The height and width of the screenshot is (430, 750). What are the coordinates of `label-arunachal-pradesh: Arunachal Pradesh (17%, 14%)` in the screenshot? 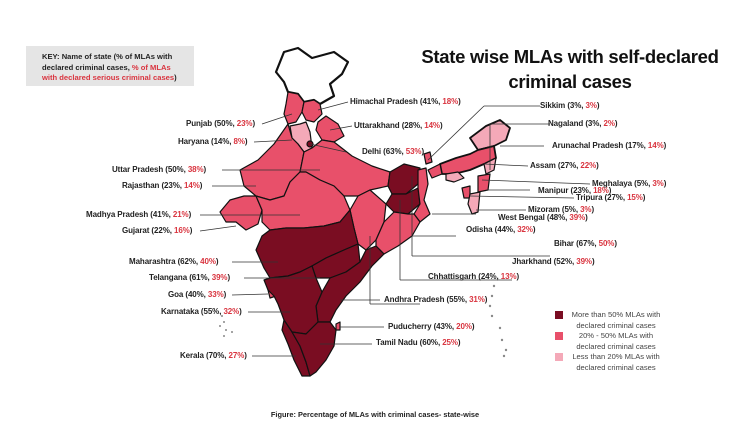 It's located at (609, 145).